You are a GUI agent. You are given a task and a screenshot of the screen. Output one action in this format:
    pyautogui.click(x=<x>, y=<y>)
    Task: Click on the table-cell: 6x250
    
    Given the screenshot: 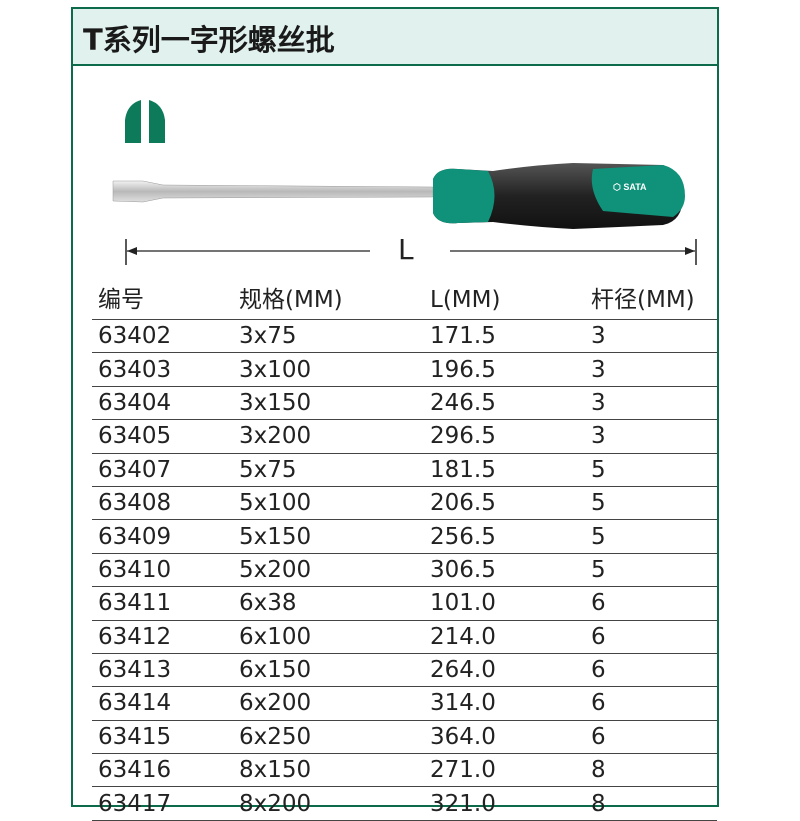 What is the action you would take?
    pyautogui.click(x=328, y=737)
    